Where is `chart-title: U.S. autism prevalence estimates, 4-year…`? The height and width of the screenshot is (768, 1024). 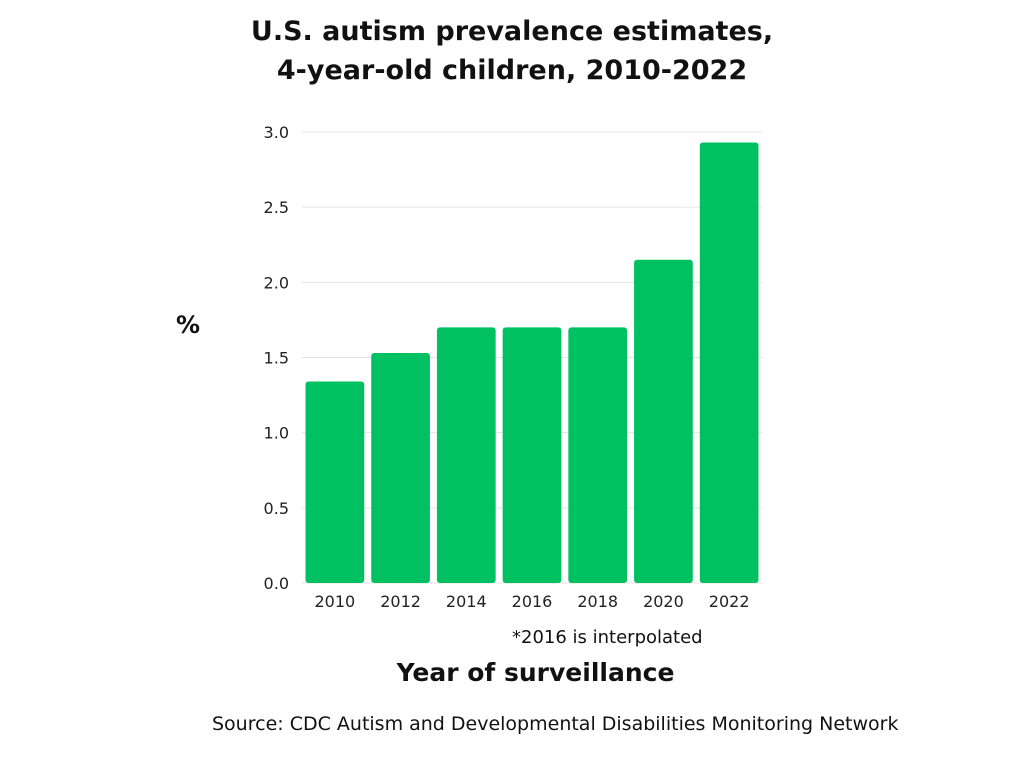
chart-title: U.S. autism prevalence estimates, 4-year… is located at coordinates (512, 51).